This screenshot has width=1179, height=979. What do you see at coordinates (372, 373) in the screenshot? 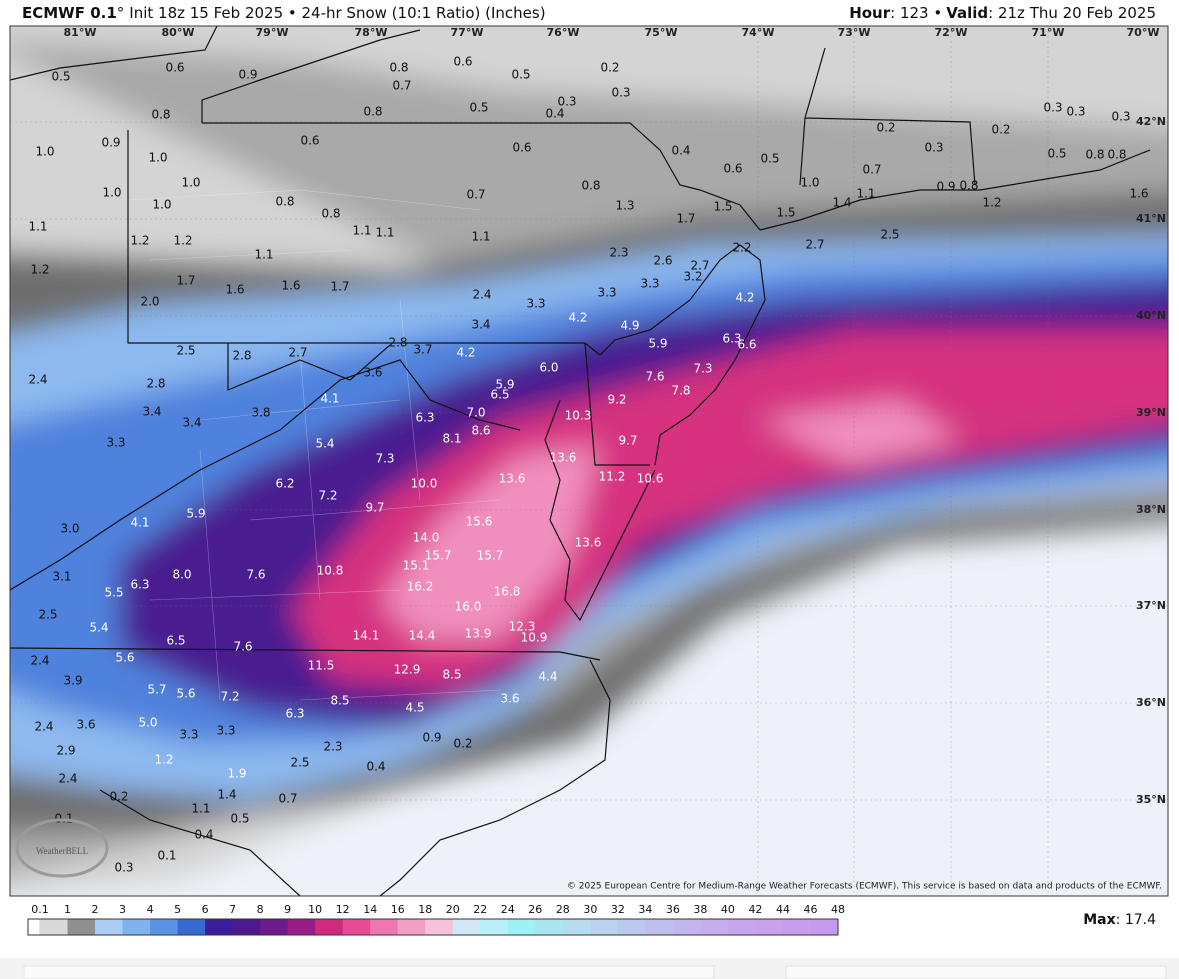
I see `snow-total-label: 3.6` at bounding box center [372, 373].